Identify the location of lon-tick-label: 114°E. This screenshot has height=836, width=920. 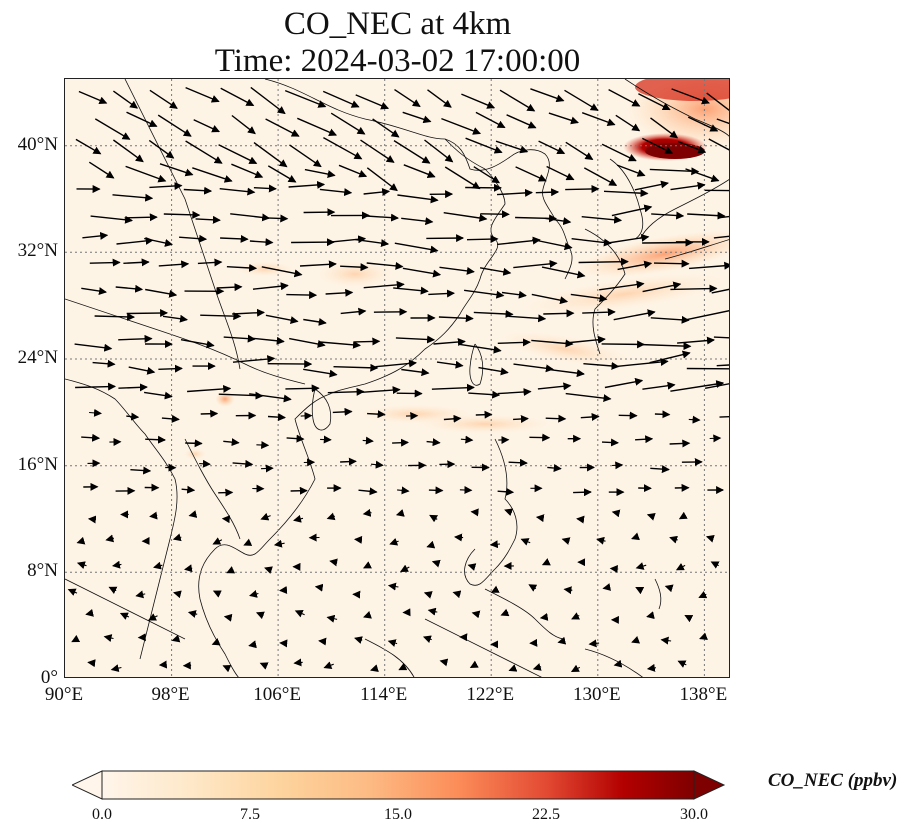
(384, 694).